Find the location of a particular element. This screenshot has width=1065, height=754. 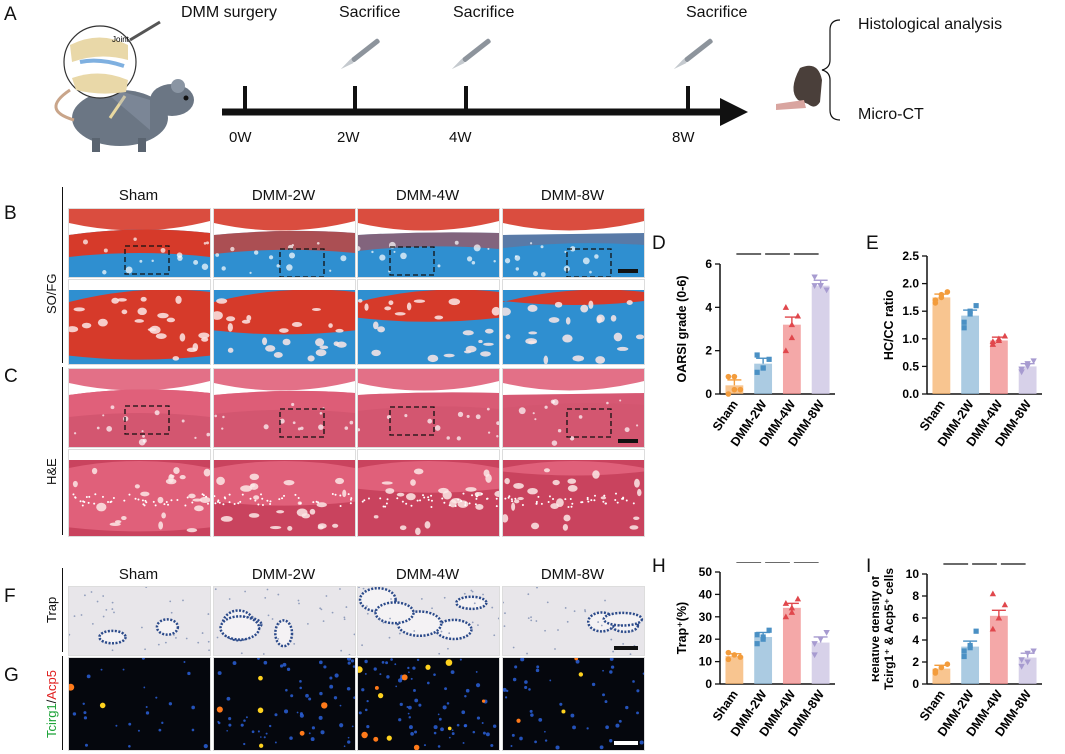

timeline-figure: Joint is located at coordinates (447, 85).